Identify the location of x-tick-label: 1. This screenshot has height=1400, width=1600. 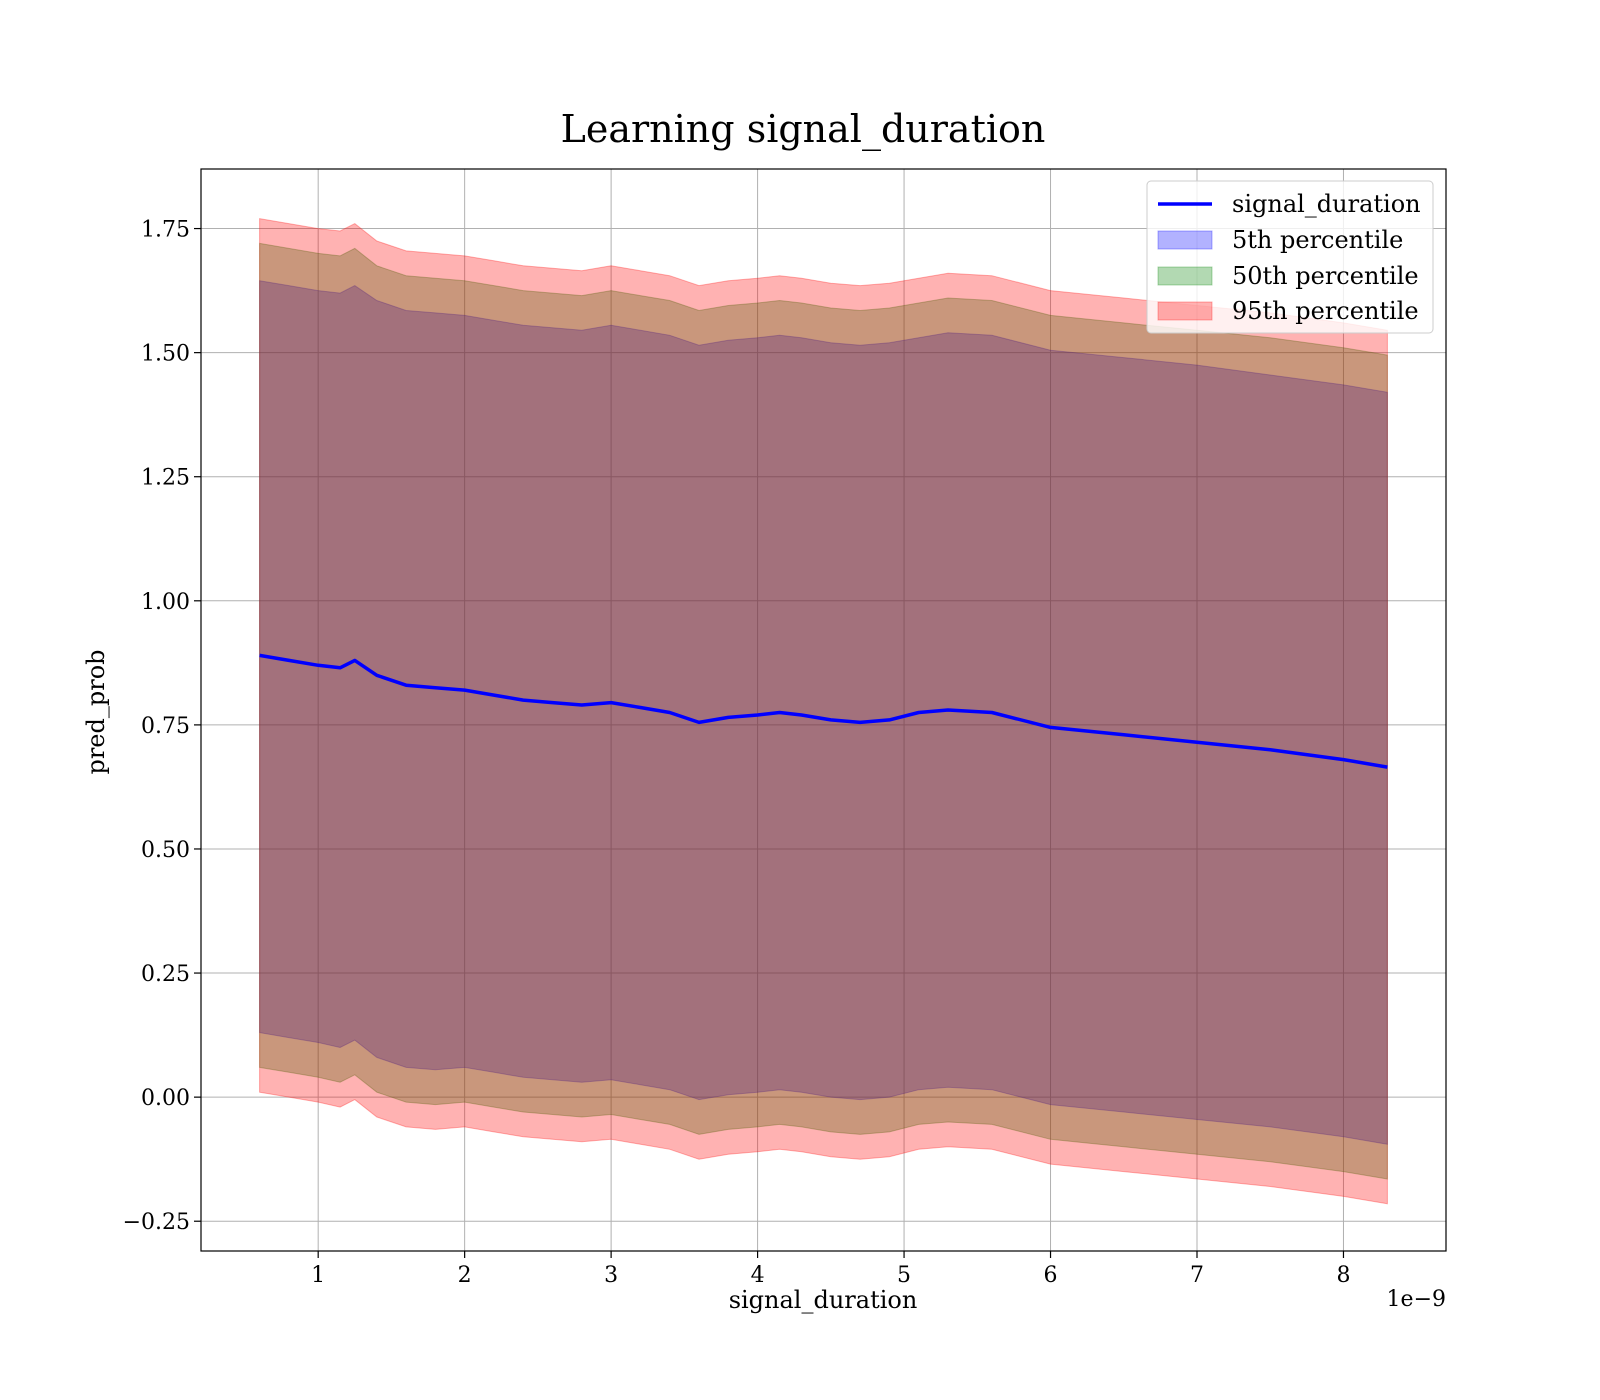
(318, 1275).